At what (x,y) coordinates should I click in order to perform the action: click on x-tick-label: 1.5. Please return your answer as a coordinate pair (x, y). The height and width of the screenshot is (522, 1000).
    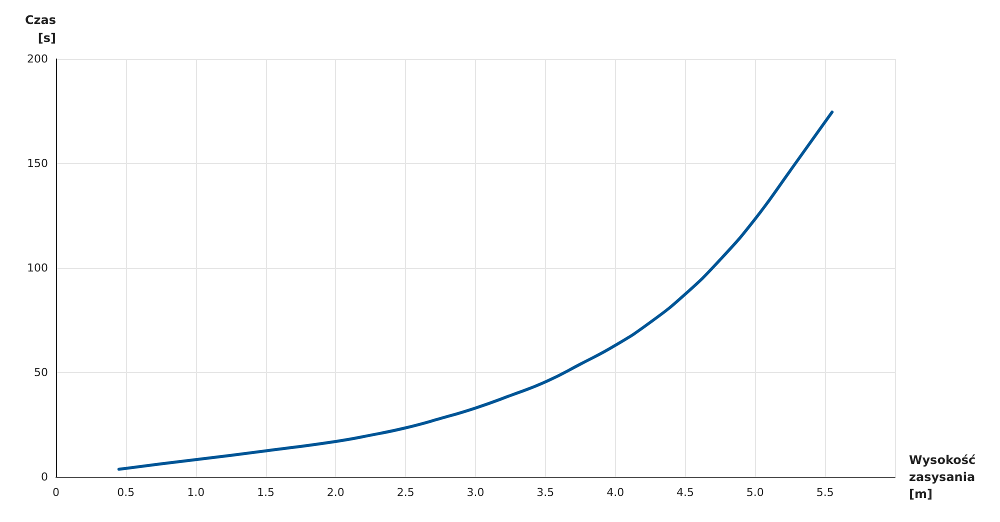
    Looking at the image, I should click on (265, 492).